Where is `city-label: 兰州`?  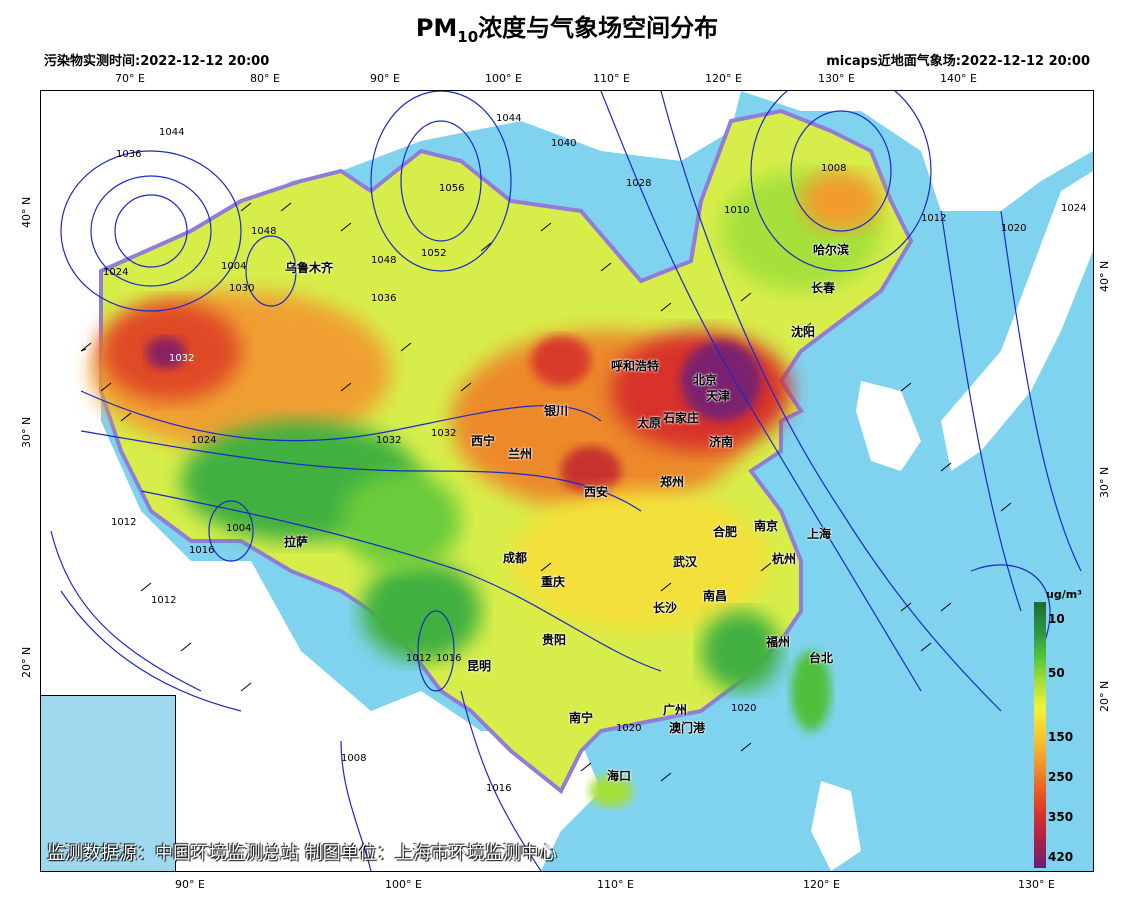 city-label: 兰州 is located at coordinates (520, 454).